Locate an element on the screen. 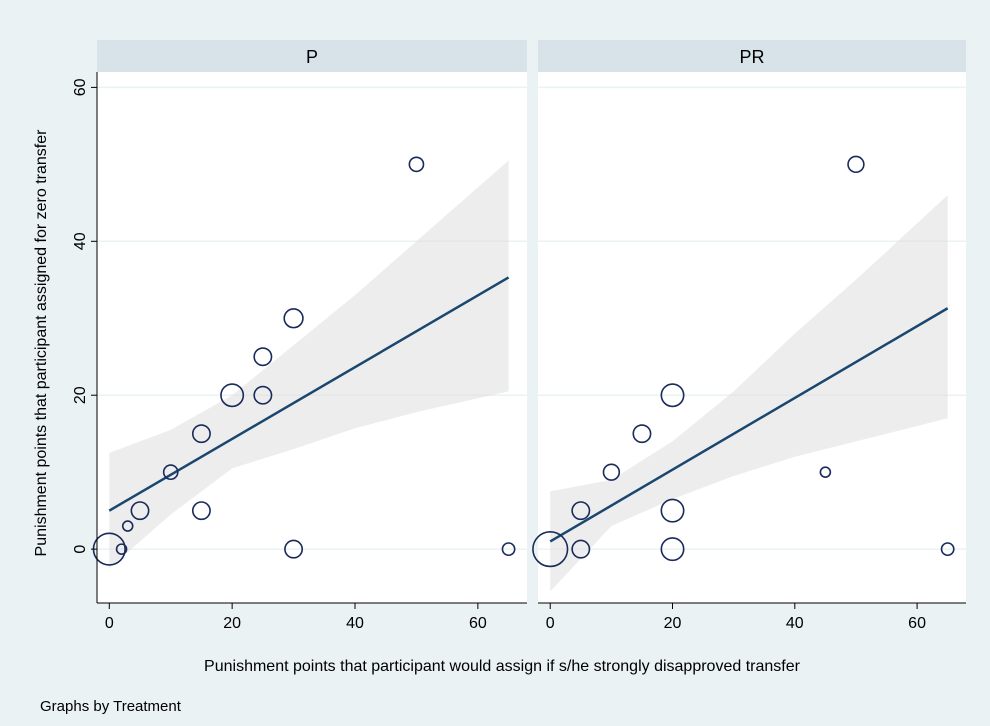 This screenshot has height=726, width=990. panel-title: PR is located at coordinates (751, 57).